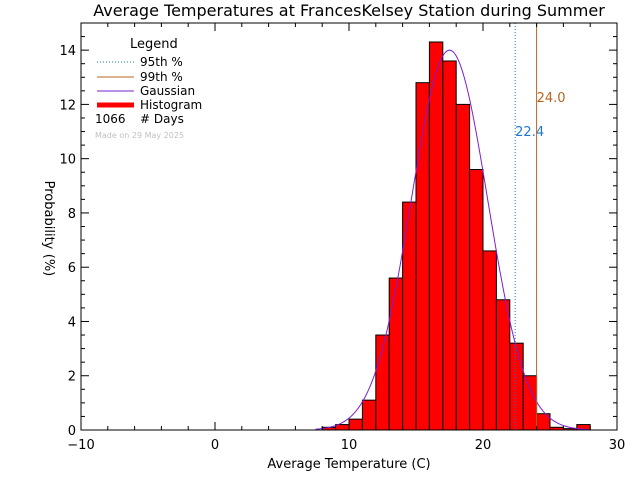  I want to click on legend-histogram-label: Histogram, so click(171, 105).